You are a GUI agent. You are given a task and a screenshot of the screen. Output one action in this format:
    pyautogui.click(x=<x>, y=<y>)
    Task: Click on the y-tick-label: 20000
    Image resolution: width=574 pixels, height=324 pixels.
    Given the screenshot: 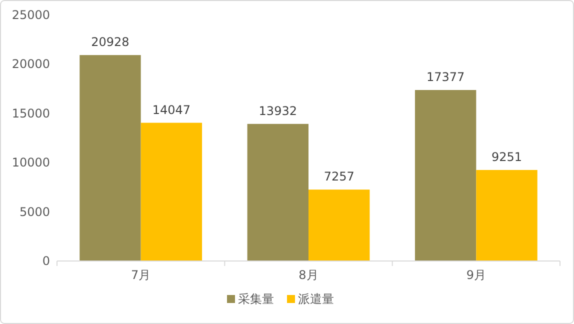 What is the action you would take?
    pyautogui.click(x=31, y=64)
    